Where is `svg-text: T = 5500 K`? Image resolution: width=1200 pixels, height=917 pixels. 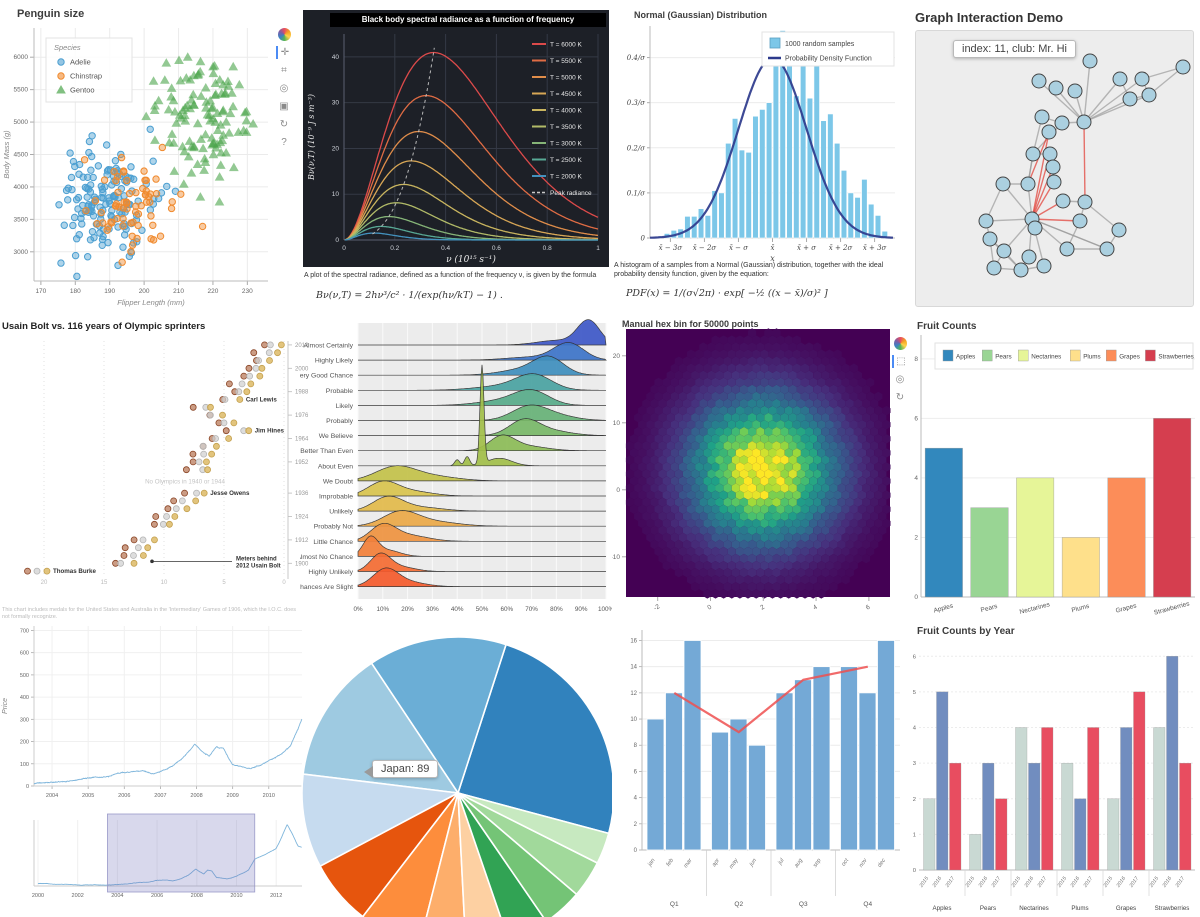 svg-text: T = 5500 K is located at coordinates (566, 61).